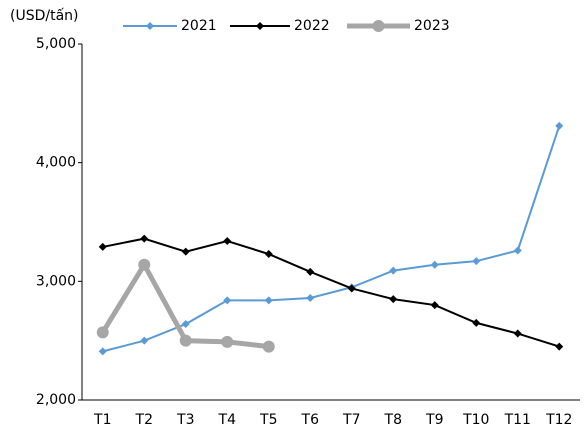 This screenshot has width=585, height=438. What do you see at coordinates (102, 420) in the screenshot?
I see `x-tick-label: T1` at bounding box center [102, 420].